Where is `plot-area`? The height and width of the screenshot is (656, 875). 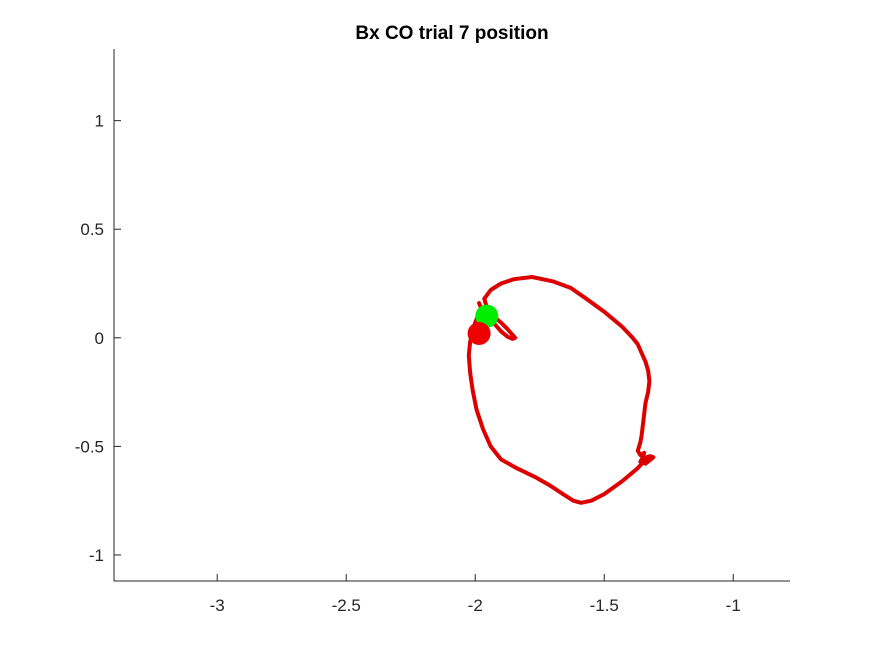 plot-area is located at coordinates (561, 390).